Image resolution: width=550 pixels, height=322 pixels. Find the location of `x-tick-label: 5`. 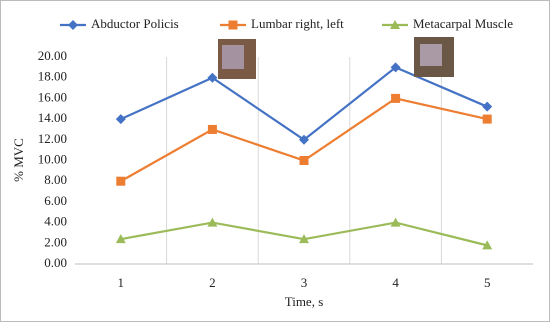

x-tick-label: 5 is located at coordinates (487, 282).